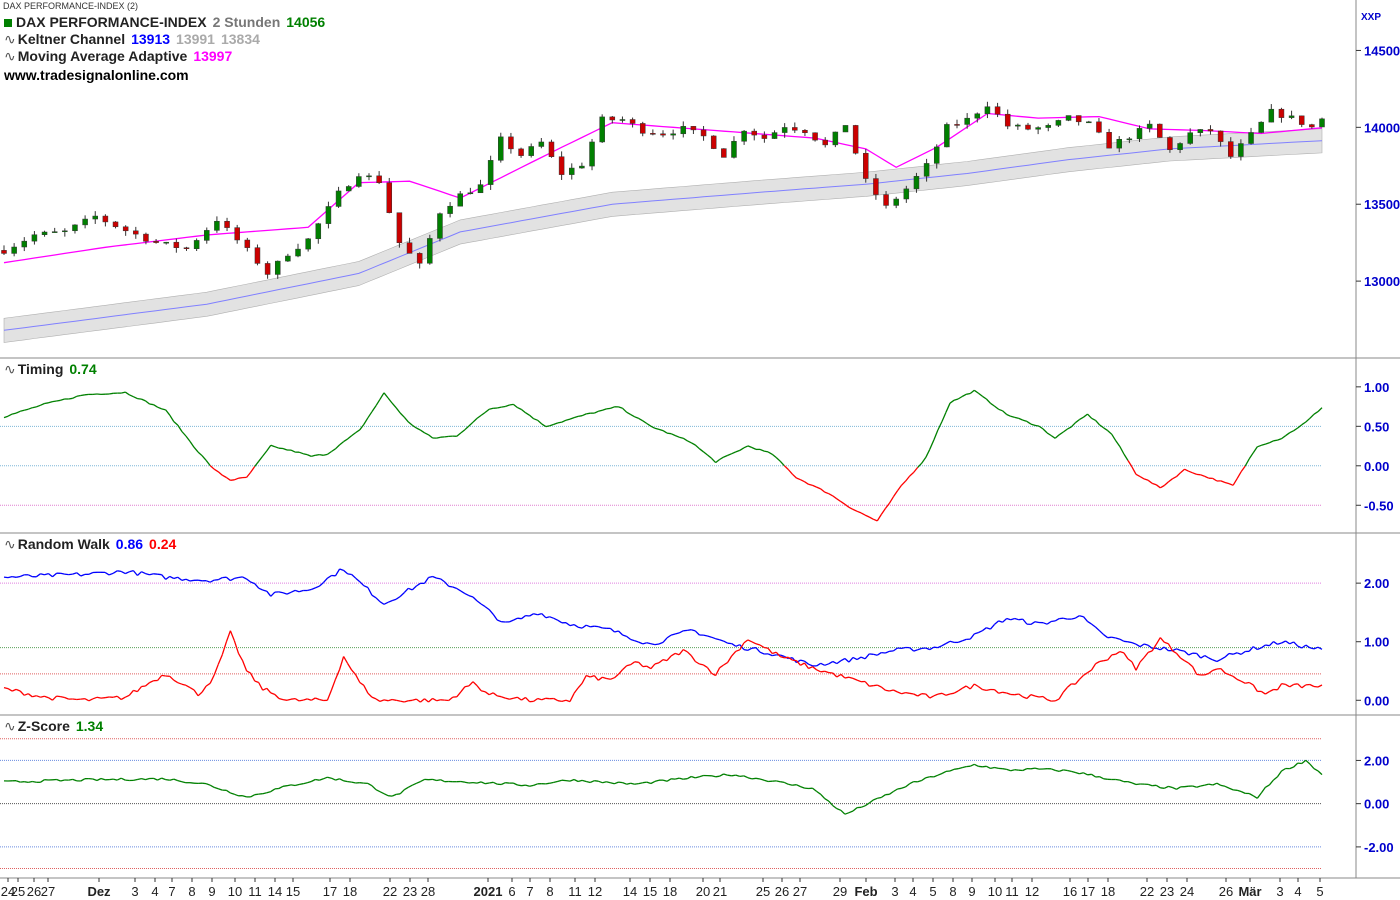  Describe the element at coordinates (703, 891) in the screenshot. I see `x-tick-label: 20` at that location.